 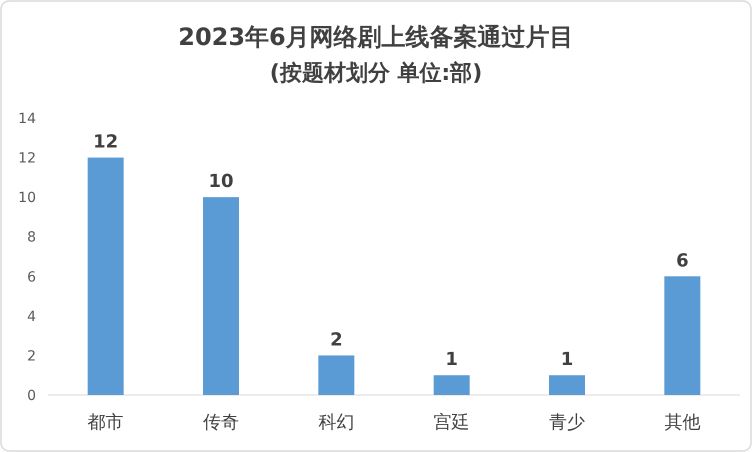 I want to click on y-tick-label: 10, so click(x=27, y=198).